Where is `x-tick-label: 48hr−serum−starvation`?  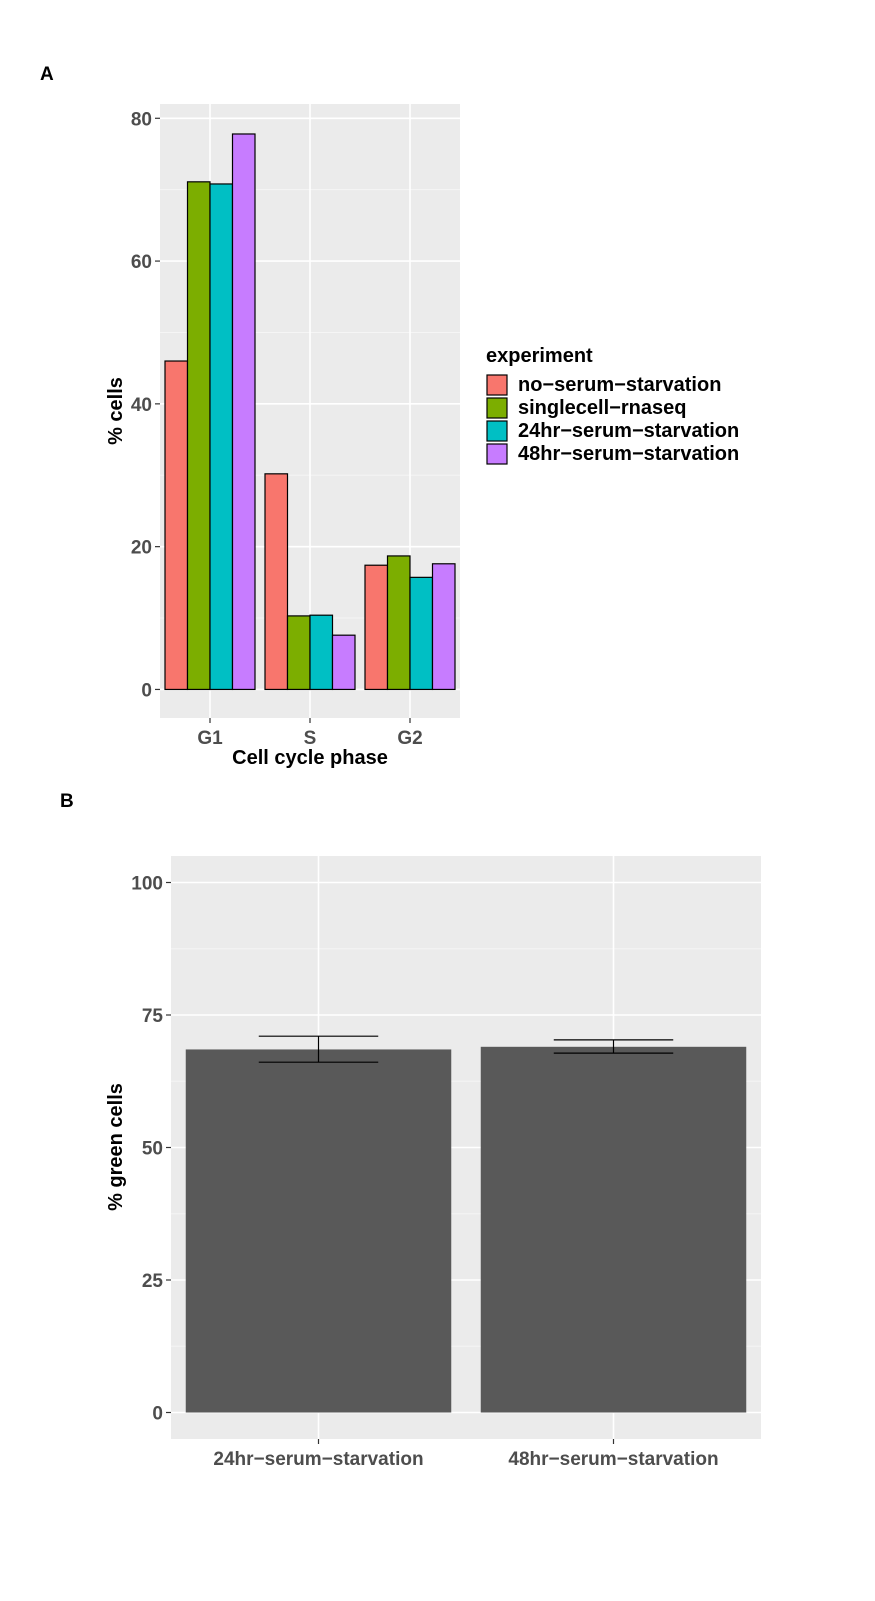 x-tick-label: 48hr−serum−starvation is located at coordinates (613, 1459).